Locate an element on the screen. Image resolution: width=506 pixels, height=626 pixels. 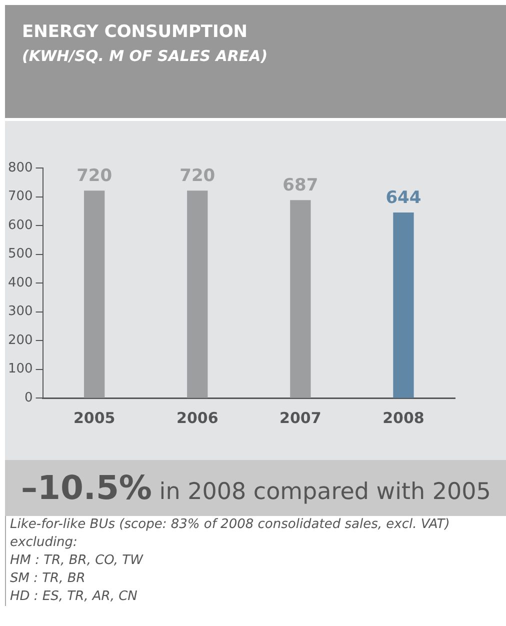
chart-title: ENERGY CONSUMPTION is located at coordinates (135, 32).